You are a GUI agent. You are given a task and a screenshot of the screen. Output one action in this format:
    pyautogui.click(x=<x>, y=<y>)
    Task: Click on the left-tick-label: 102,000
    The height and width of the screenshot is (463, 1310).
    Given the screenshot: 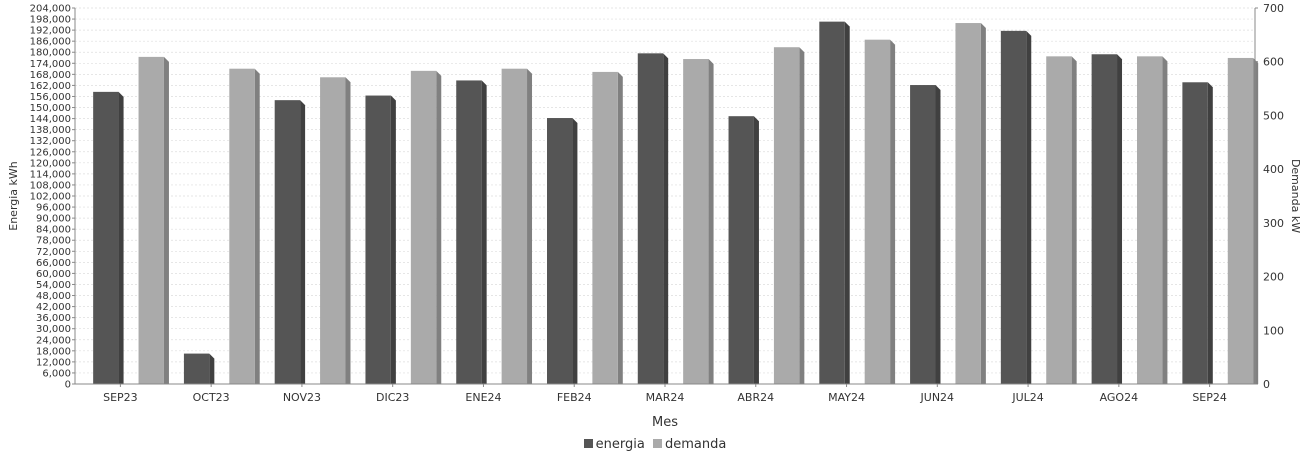 What is the action you would take?
    pyautogui.click(x=50, y=197)
    